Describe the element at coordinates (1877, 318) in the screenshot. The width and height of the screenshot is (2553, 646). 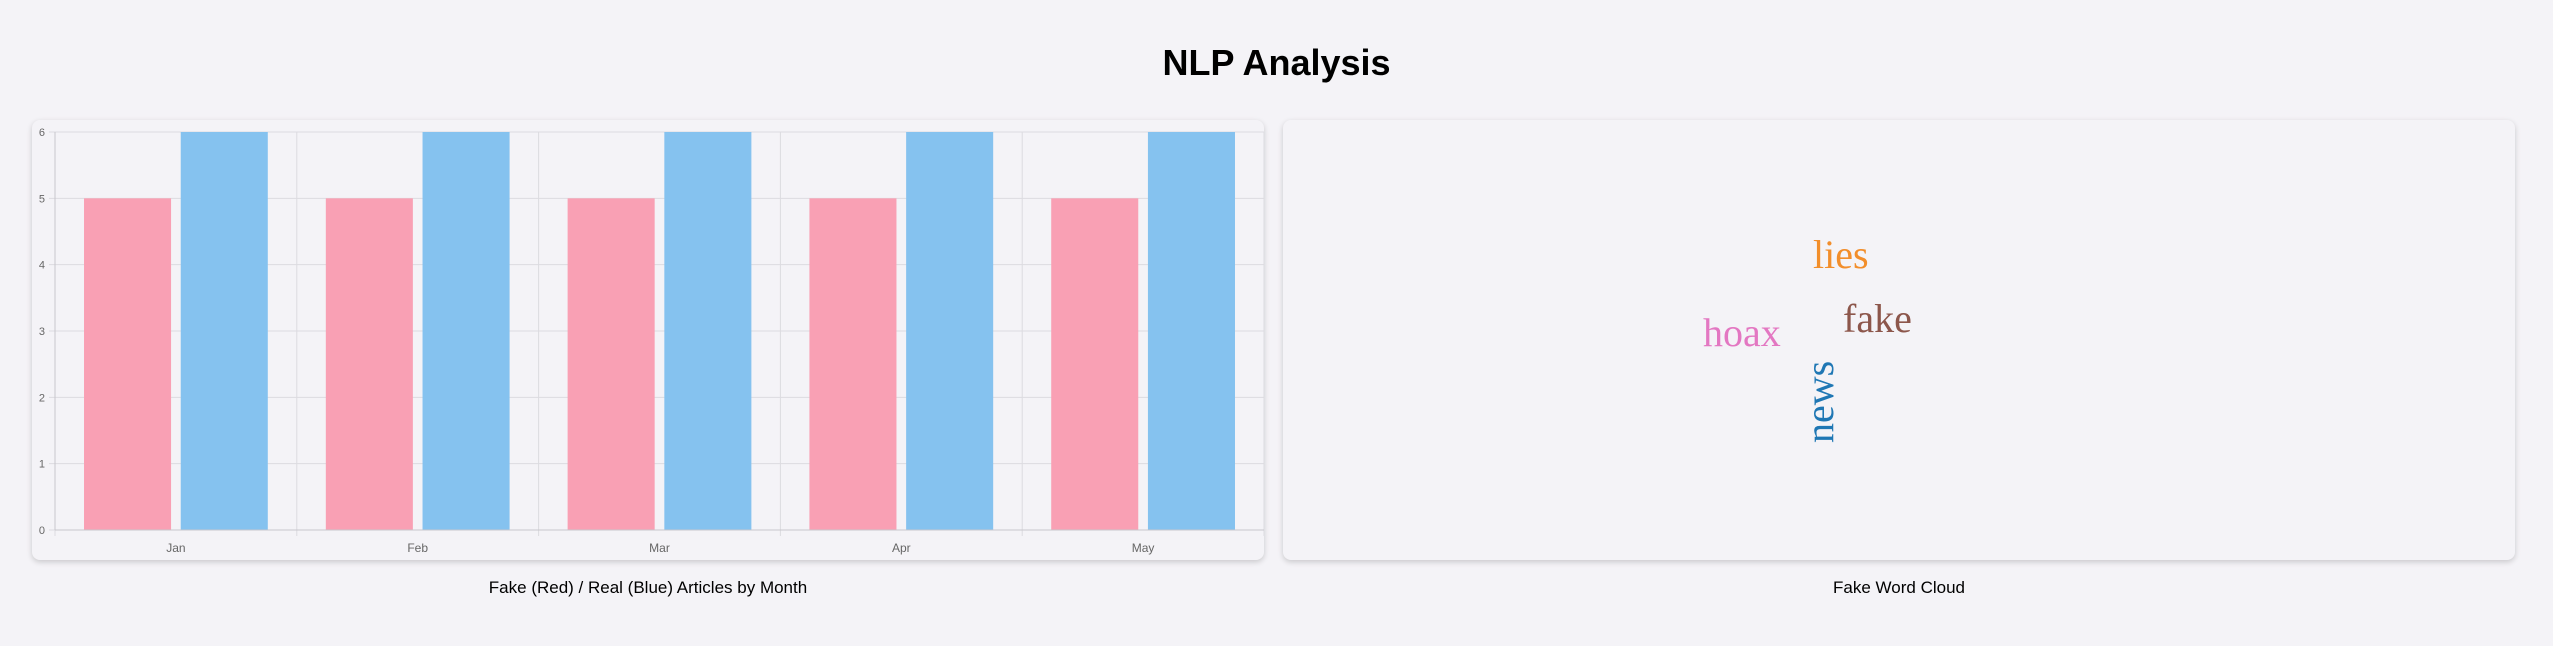
I see `word-cloud-word: fake` at that location.